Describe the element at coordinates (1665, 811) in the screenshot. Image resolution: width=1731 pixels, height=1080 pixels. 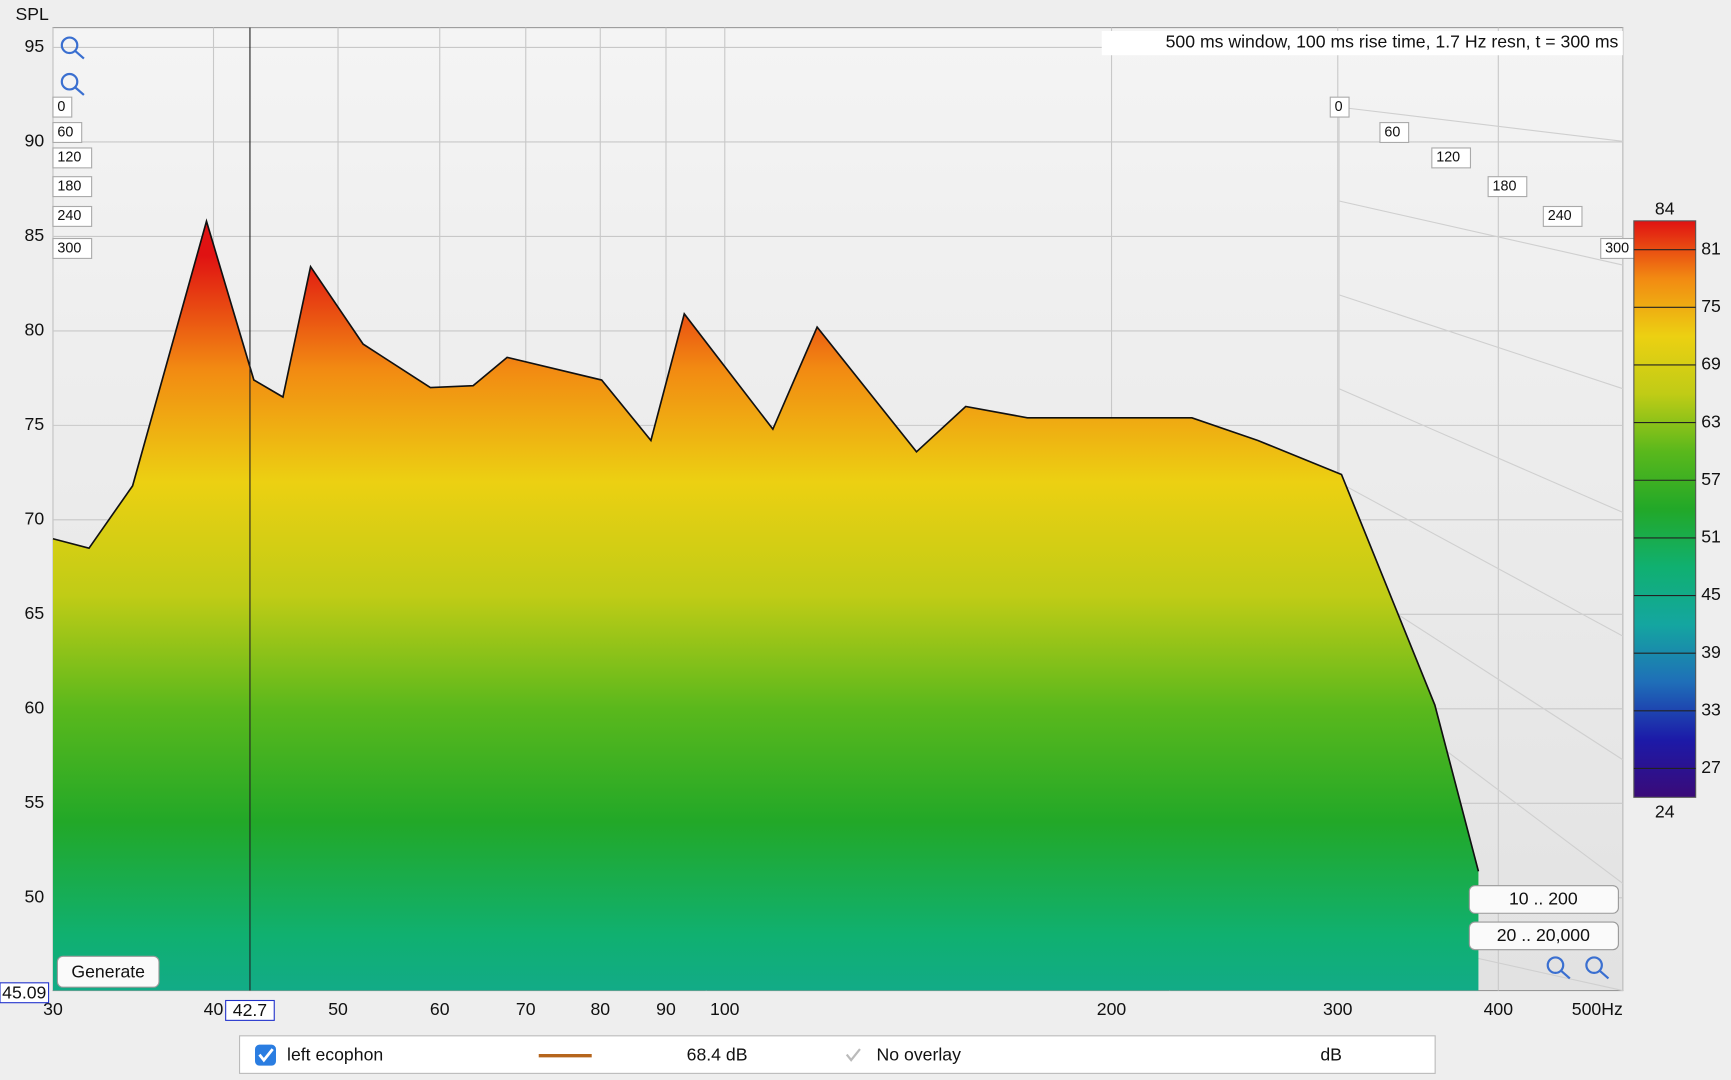
I see `colorbar-min: 24` at that location.